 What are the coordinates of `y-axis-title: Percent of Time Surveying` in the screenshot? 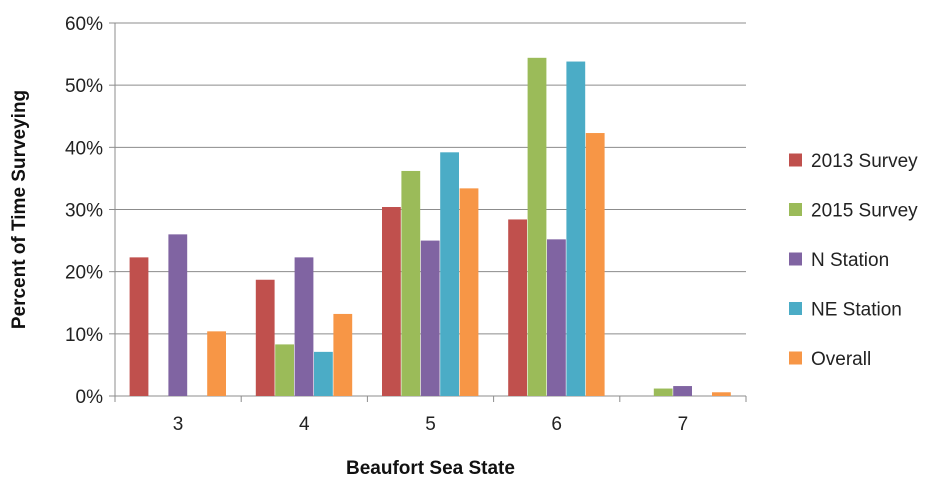 It's located at (19, 209).